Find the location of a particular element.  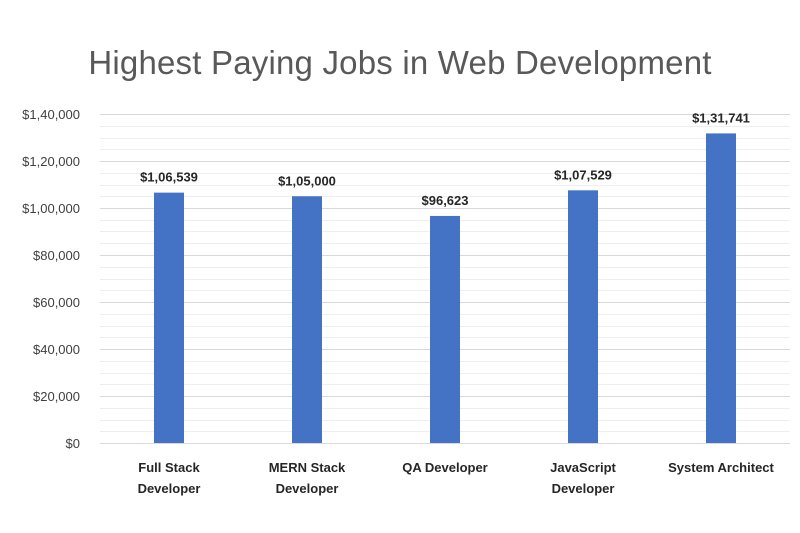

data-label: $1,06,539 is located at coordinates (169, 177).